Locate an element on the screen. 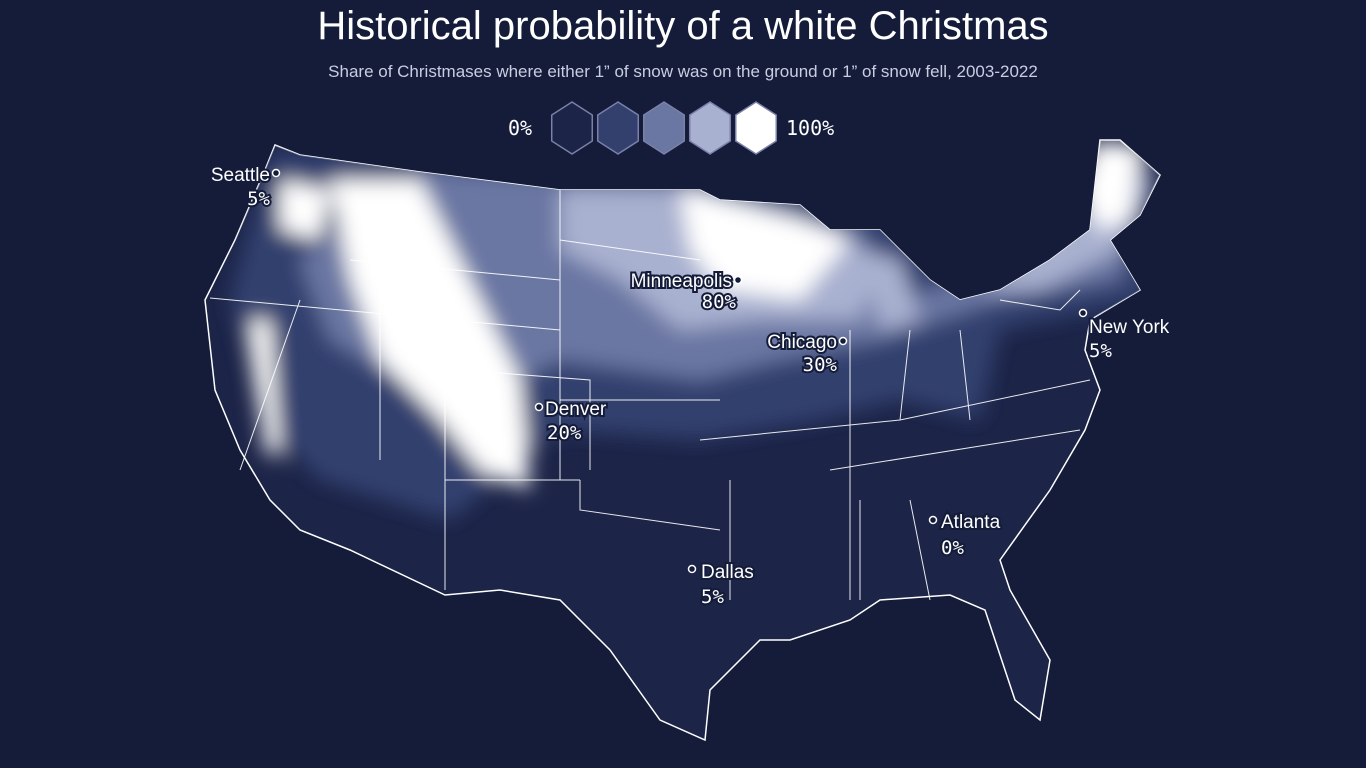 This screenshot has width=1366, height=768. city-value: 0% is located at coordinates (952, 548).